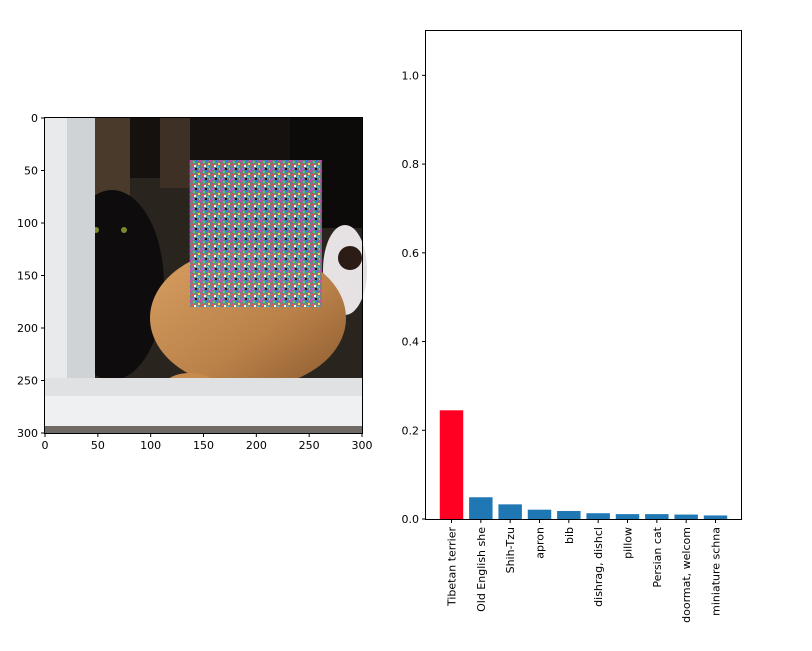 This screenshot has width=812, height=651. Describe the element at coordinates (414, 297) in the screenshot. I see `bar-y-ticks: 0.0 0.2 0.4 0.6 0.8 1.0` at that location.